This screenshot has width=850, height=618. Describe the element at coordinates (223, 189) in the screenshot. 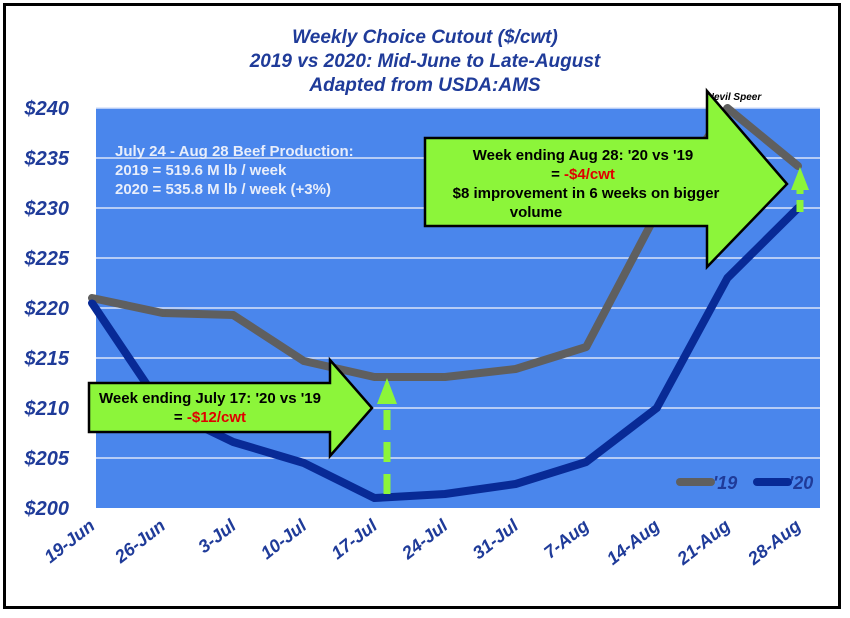

I see `production-note-line-3: 2020 = 535.8 M lb / week (+3%)` at that location.